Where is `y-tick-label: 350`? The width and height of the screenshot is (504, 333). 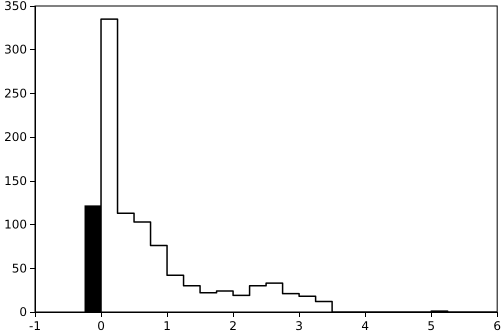
y-tick-label: 350 is located at coordinates (15, 6).